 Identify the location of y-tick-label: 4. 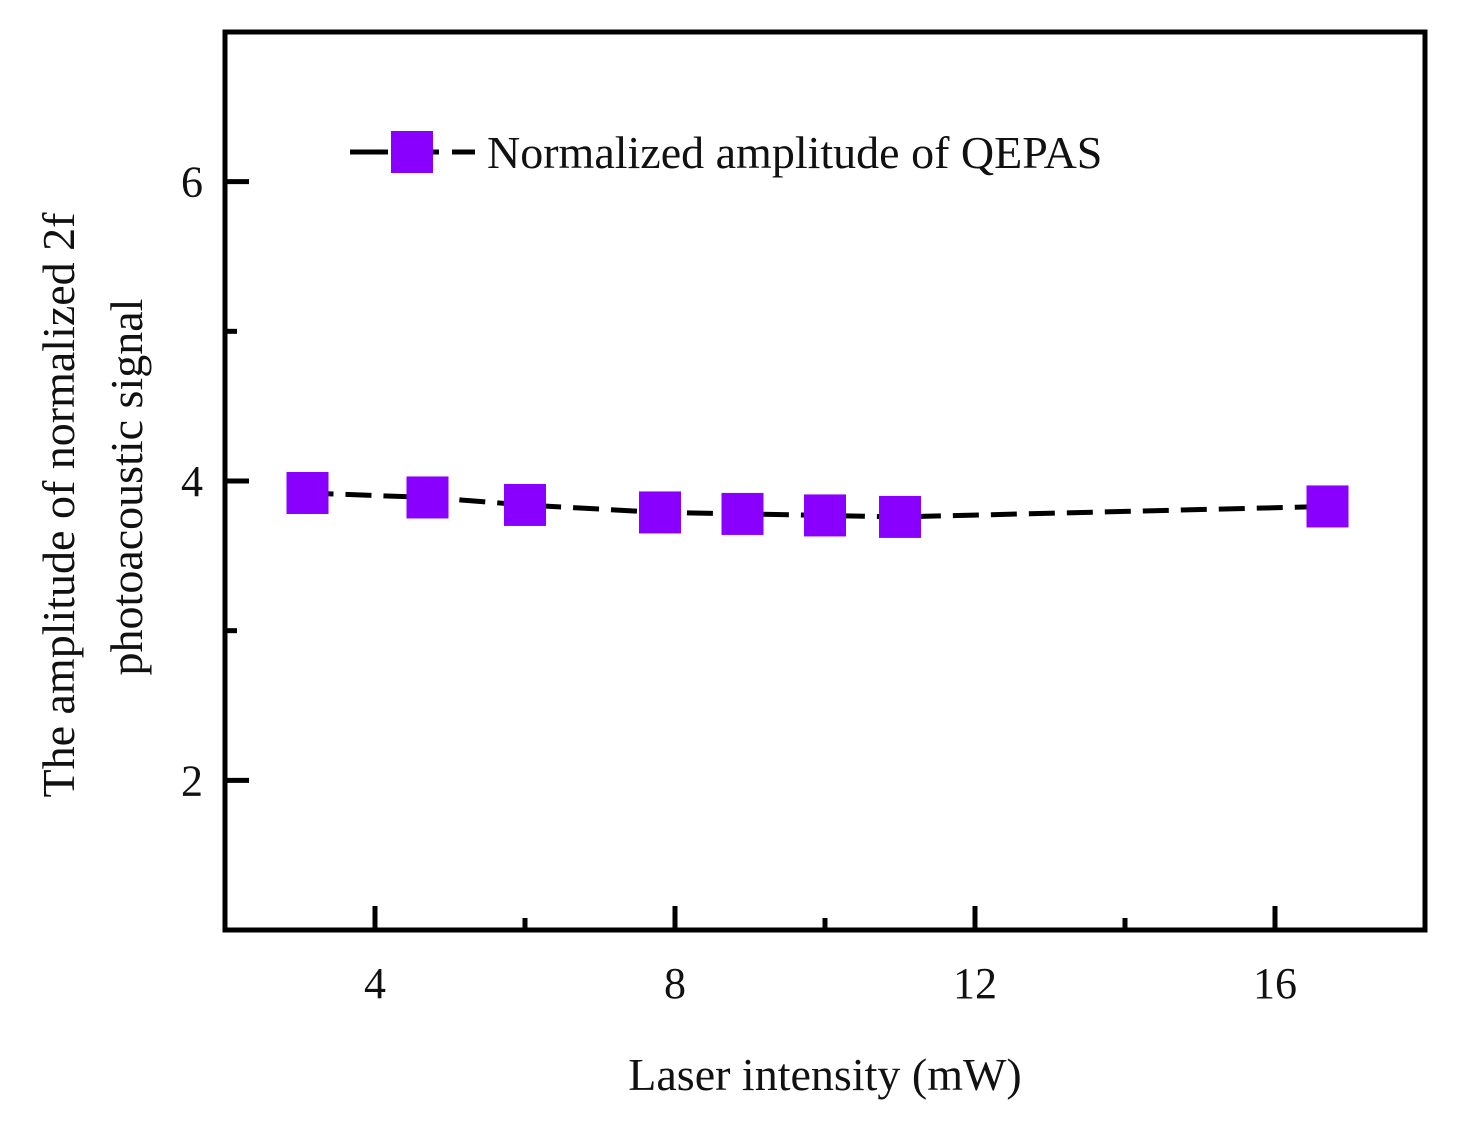
(192, 481).